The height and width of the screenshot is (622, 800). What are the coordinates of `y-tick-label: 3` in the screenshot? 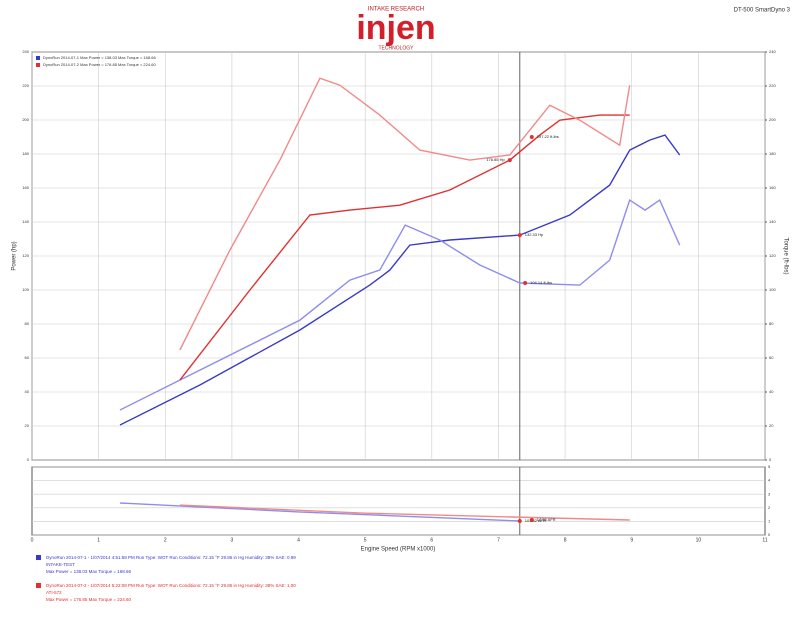 It's located at (769, 493).